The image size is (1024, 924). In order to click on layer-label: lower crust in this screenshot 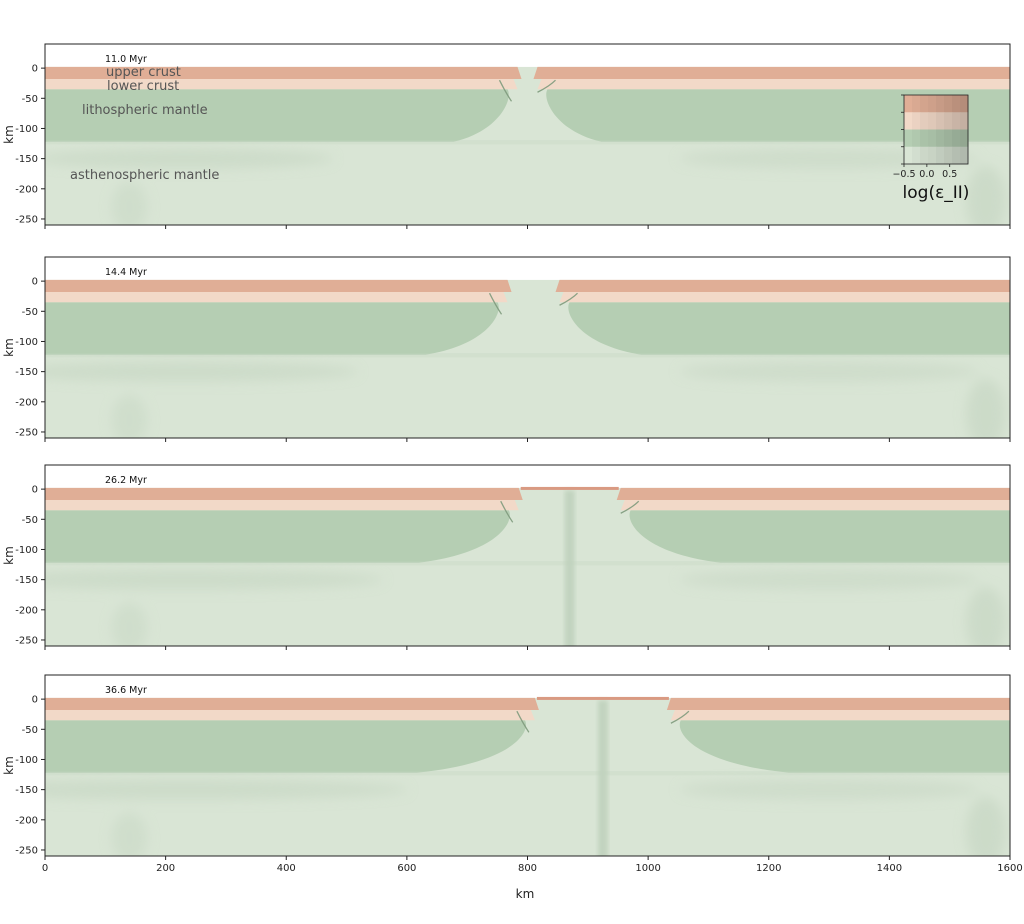, I will do `click(143, 86)`.